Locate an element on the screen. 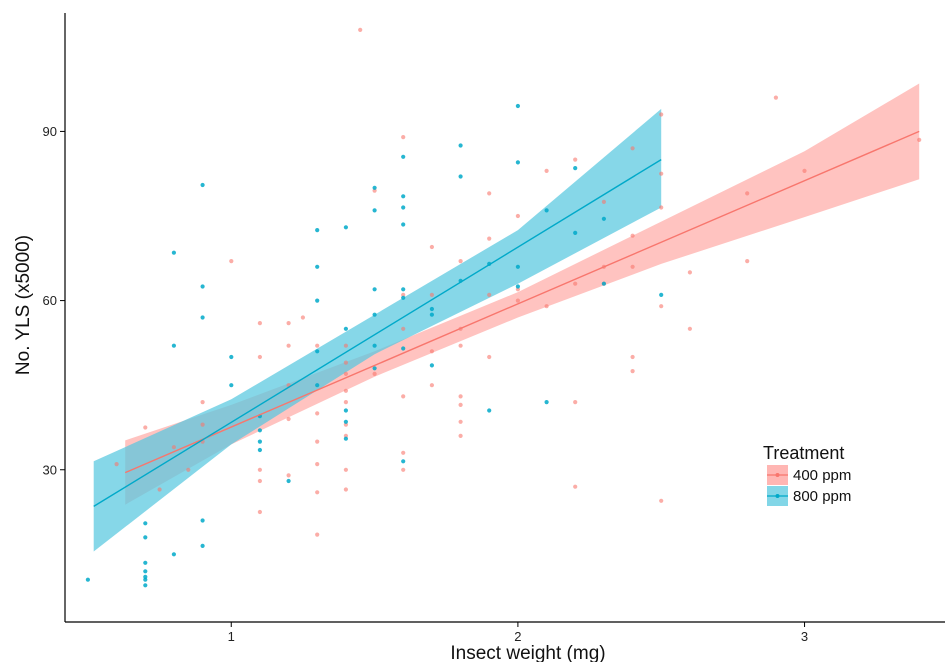 This screenshot has height=662, width=945. legend-item: 800 ppm is located at coordinates (809, 496).